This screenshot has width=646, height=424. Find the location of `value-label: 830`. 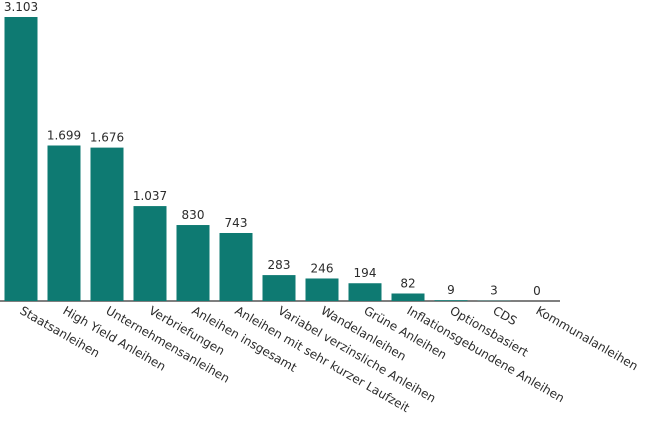

value-label: 830 is located at coordinates (193, 215).